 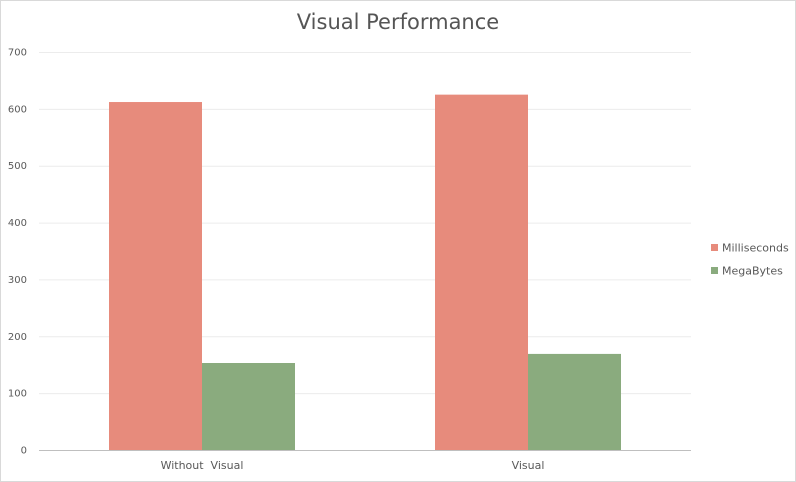 What do you see at coordinates (755, 248) in the screenshot?
I see `legend-label-milliseconds: Milliseconds` at bounding box center [755, 248].